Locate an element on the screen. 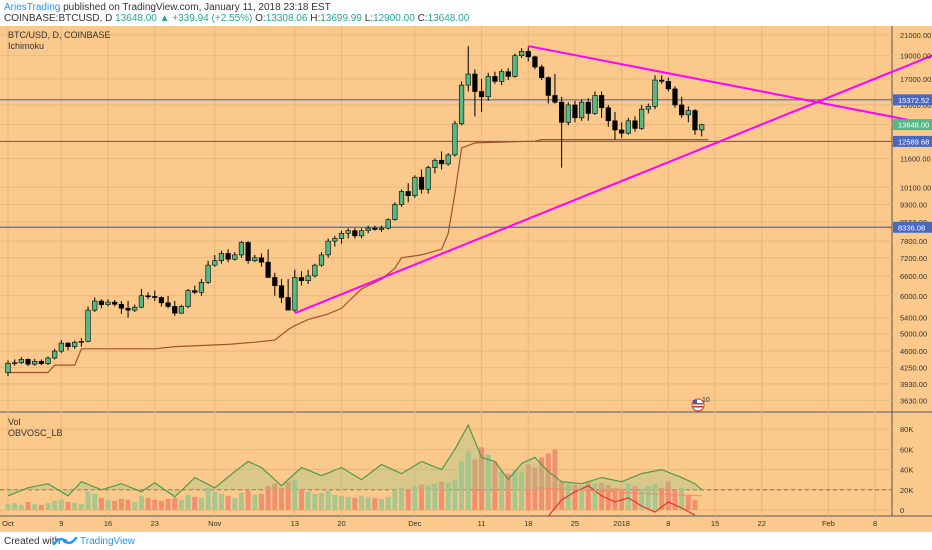  author-link: AriesTrading is located at coordinates (32, 7).